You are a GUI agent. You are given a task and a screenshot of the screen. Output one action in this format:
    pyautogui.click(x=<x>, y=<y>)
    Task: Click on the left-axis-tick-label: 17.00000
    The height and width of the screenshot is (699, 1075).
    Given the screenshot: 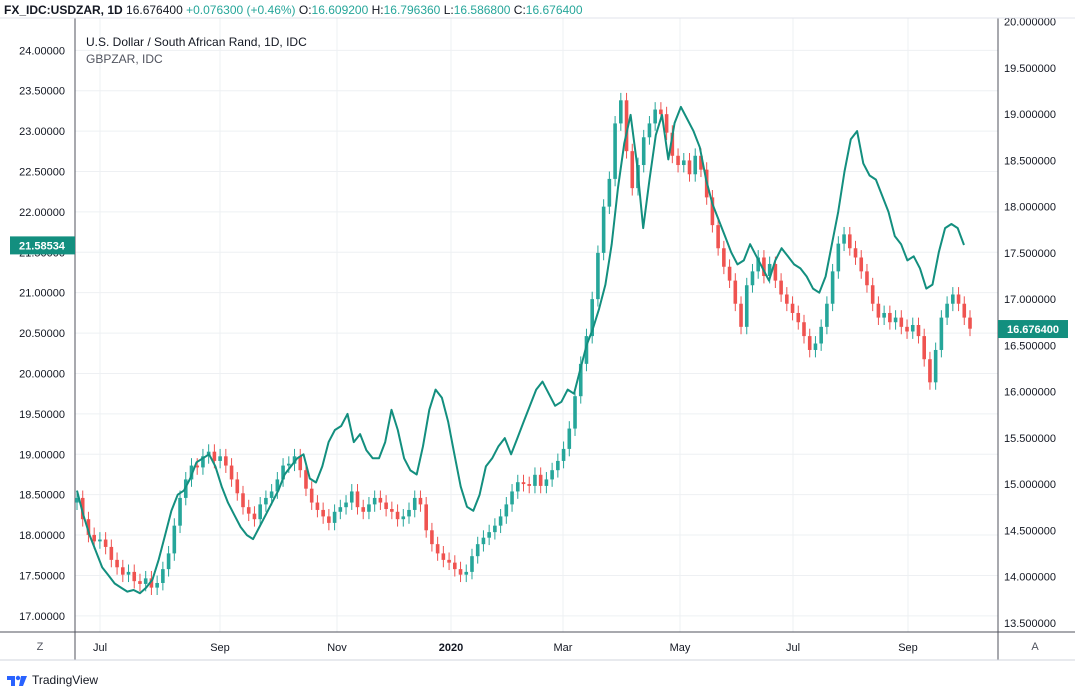 What is the action you would take?
    pyautogui.click(x=42, y=617)
    